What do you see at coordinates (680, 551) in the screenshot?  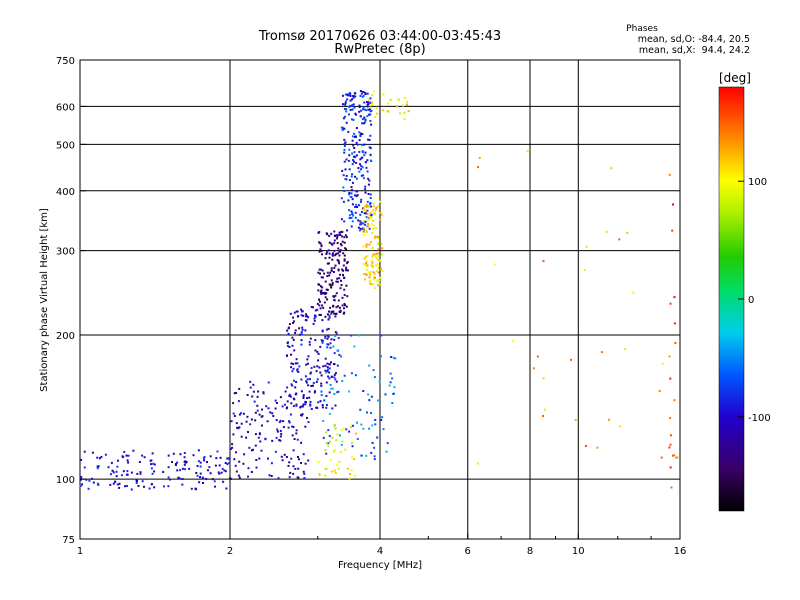 I see `x-tick-label: 16` at bounding box center [680, 551].